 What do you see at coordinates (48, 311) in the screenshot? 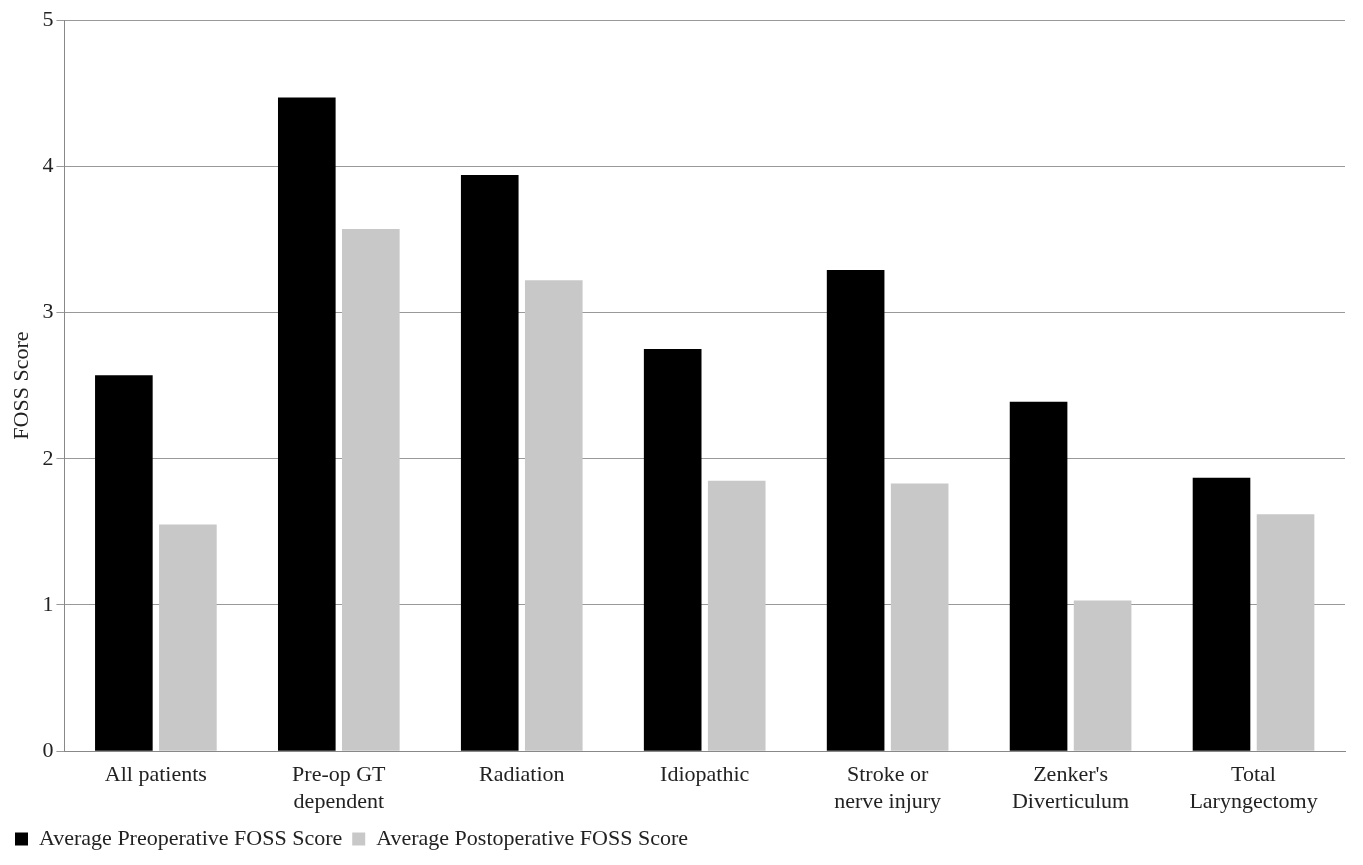
I see `y-tick-label: 3` at bounding box center [48, 311].